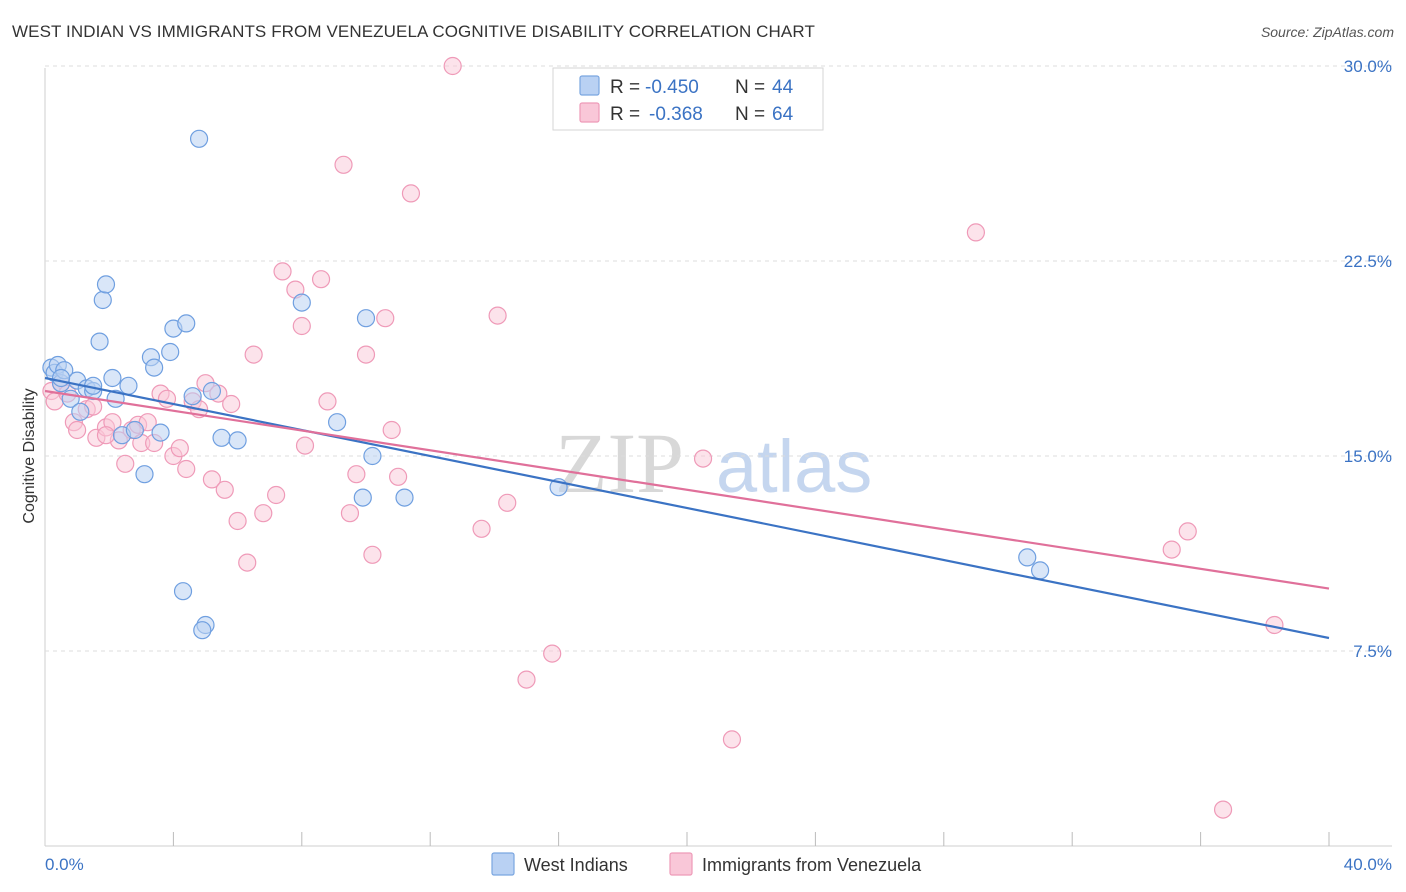 The width and height of the screenshot is (1406, 892). I want to click on x-ticks, so click(751, 839).